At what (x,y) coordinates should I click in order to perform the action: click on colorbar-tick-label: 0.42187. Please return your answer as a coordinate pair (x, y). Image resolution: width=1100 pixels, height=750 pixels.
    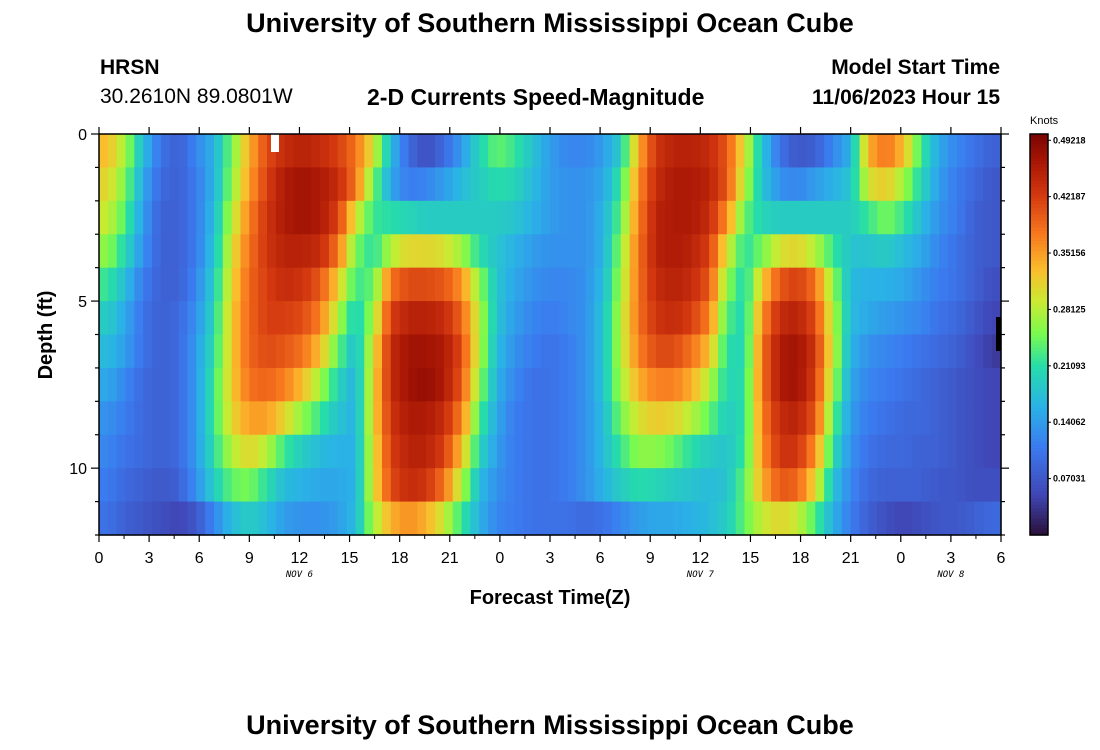
    Looking at the image, I should click on (1069, 197).